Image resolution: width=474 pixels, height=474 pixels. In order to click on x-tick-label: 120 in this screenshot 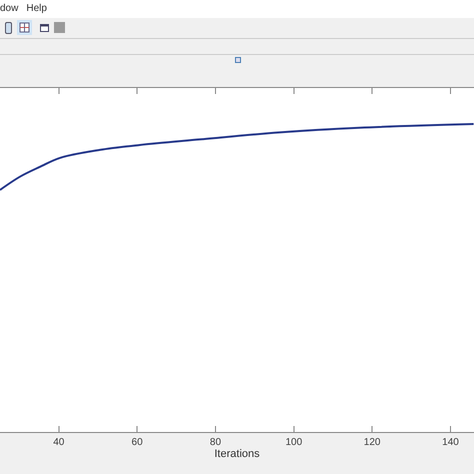, I will do `click(372, 442)`.